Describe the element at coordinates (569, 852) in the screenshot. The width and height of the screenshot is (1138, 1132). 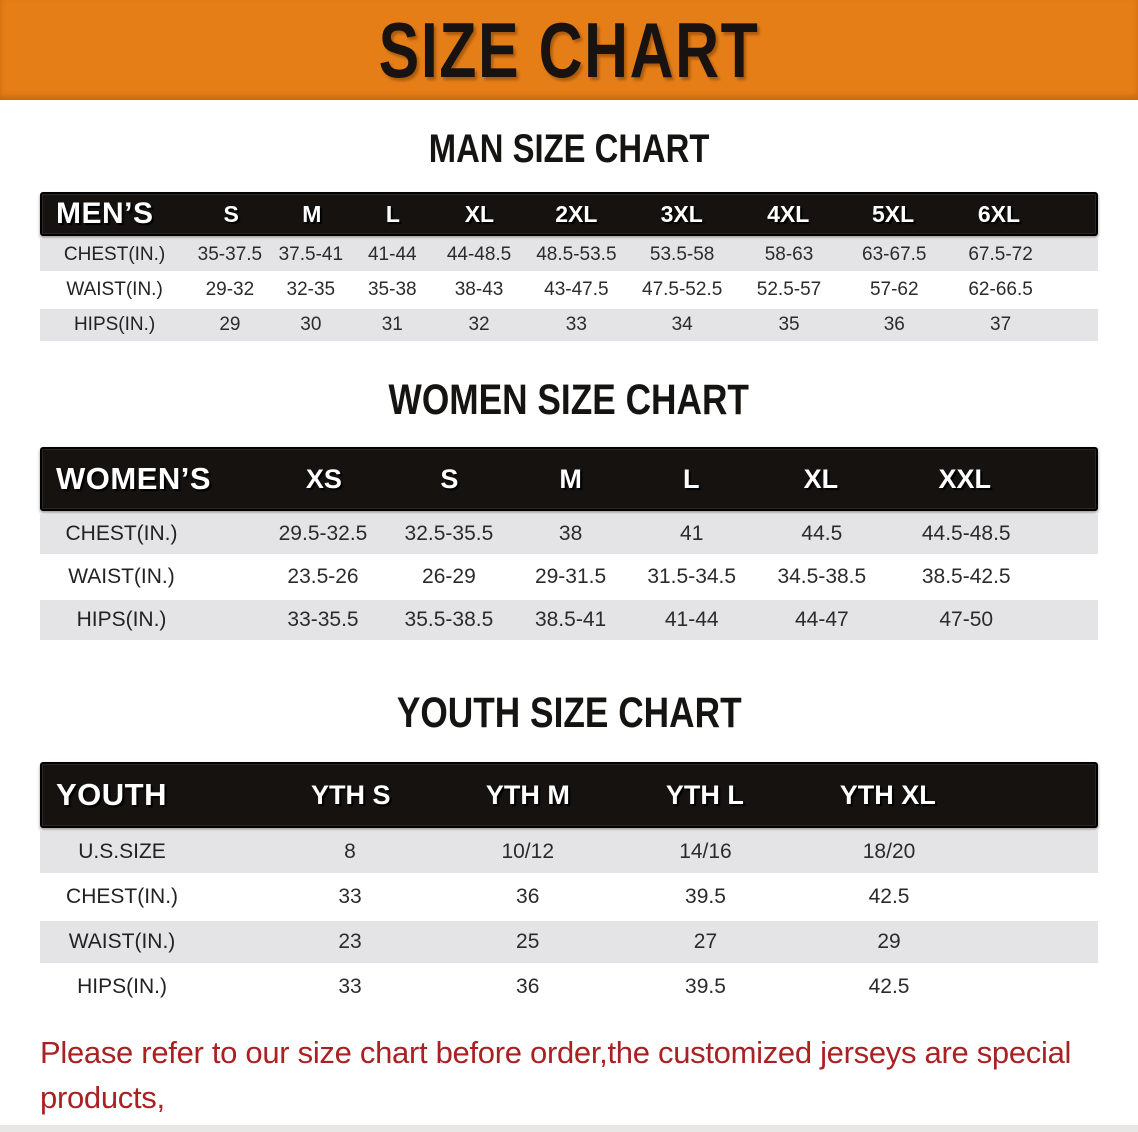
I see `table-row: U.S.SIZE 8 10/12 14/16 18/20` at that location.